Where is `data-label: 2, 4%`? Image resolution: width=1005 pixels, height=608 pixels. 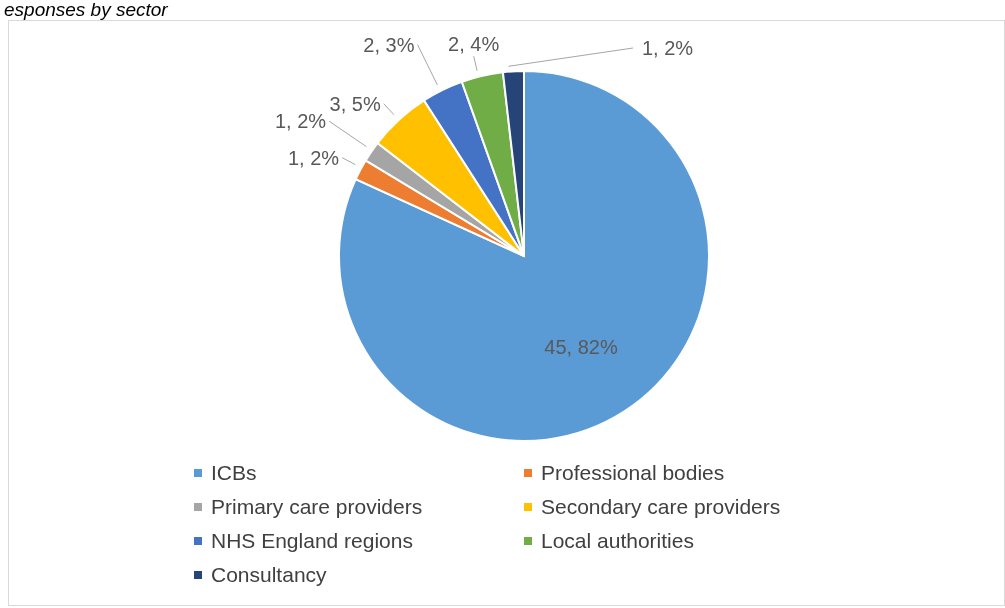
data-label: 2, 4% is located at coordinates (474, 44).